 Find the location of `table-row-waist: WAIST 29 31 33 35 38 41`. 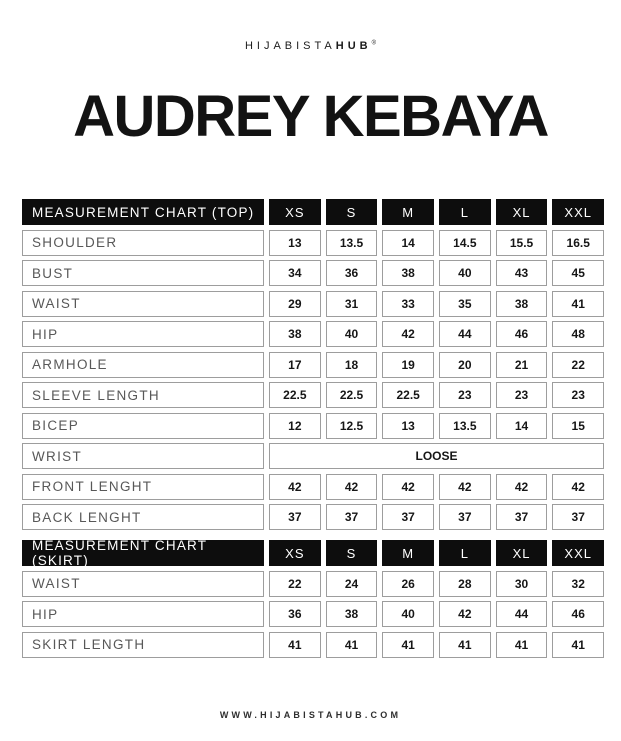

table-row-waist: WAIST 29 31 33 35 38 41 is located at coordinates (313, 303).